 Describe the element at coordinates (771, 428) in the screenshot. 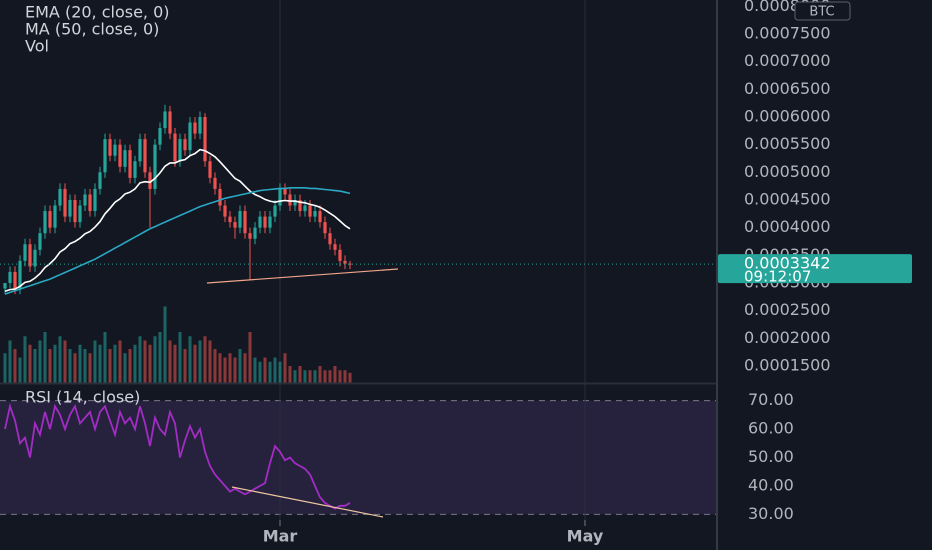

I see `y-tick-label: 60.00` at that location.